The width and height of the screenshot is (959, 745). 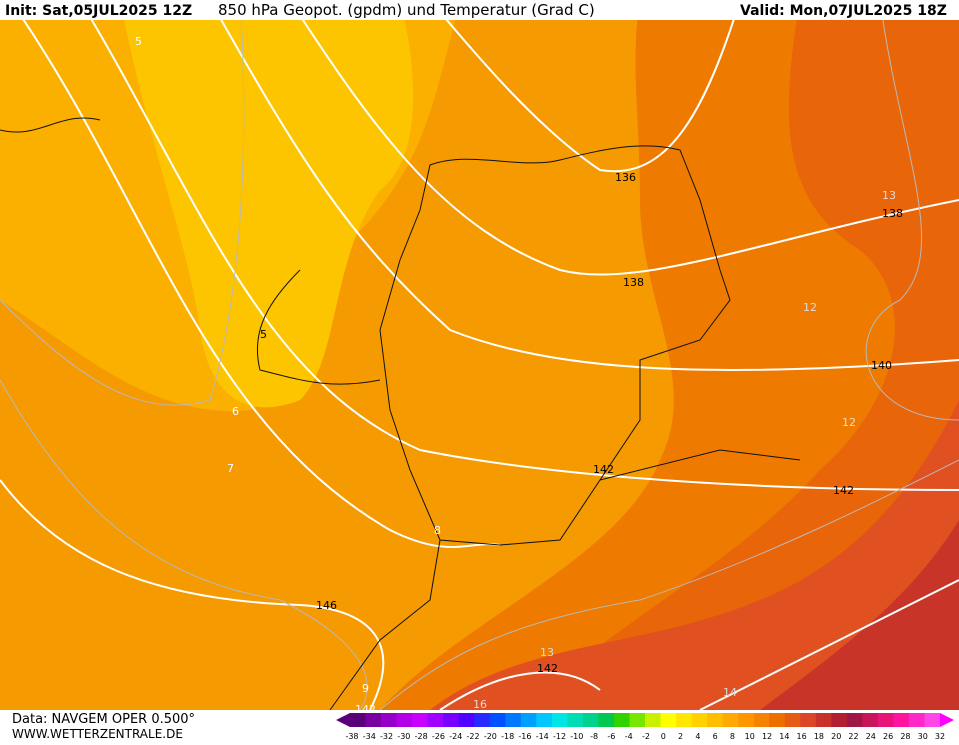 I want to click on colorbar-label: -20, so click(x=490, y=736).